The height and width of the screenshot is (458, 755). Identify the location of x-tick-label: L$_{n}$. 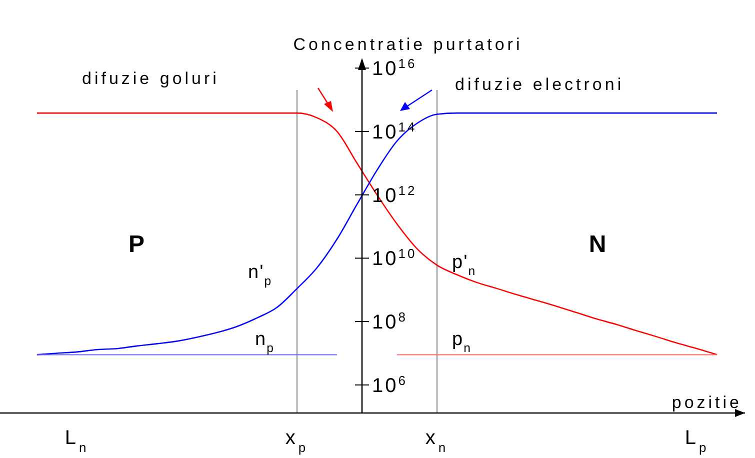
(77, 440).